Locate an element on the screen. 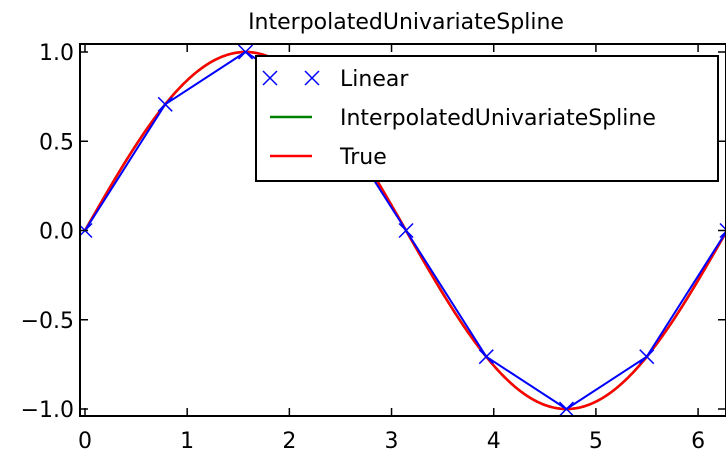 The height and width of the screenshot is (454, 726). y-tick-label: 0.5 is located at coordinates (56, 142).